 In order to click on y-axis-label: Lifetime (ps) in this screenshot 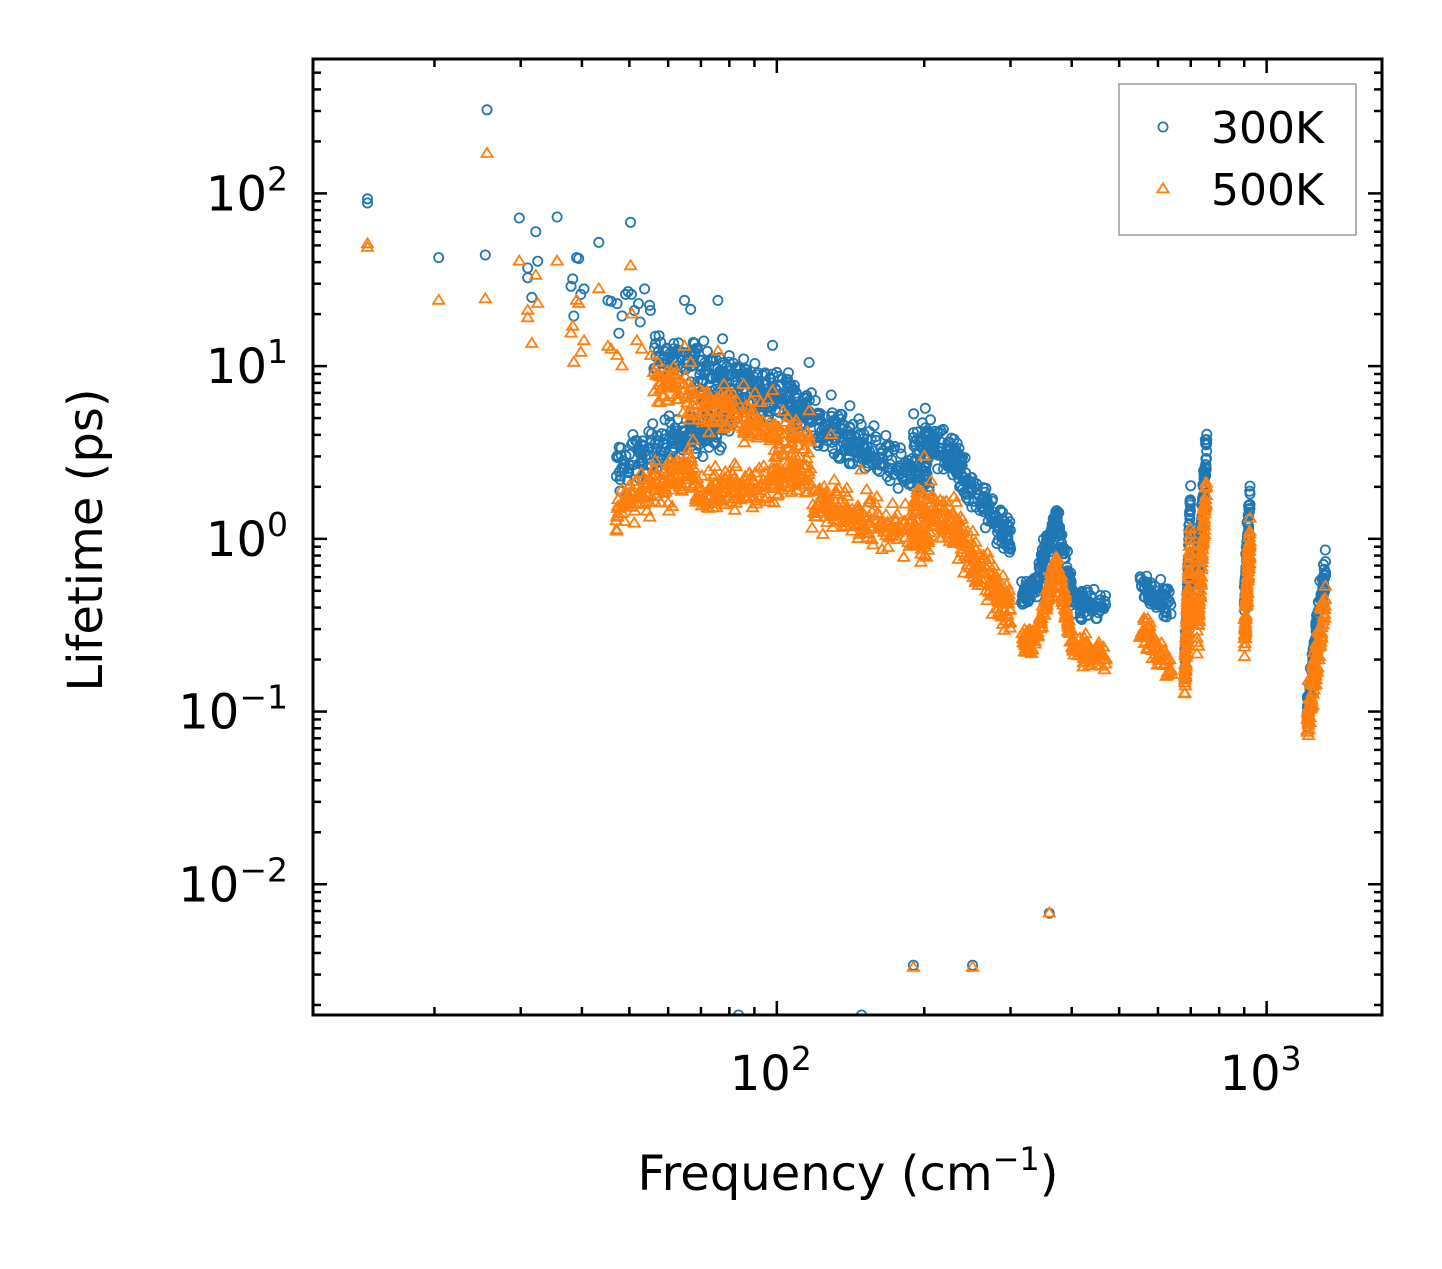, I will do `click(86, 539)`.